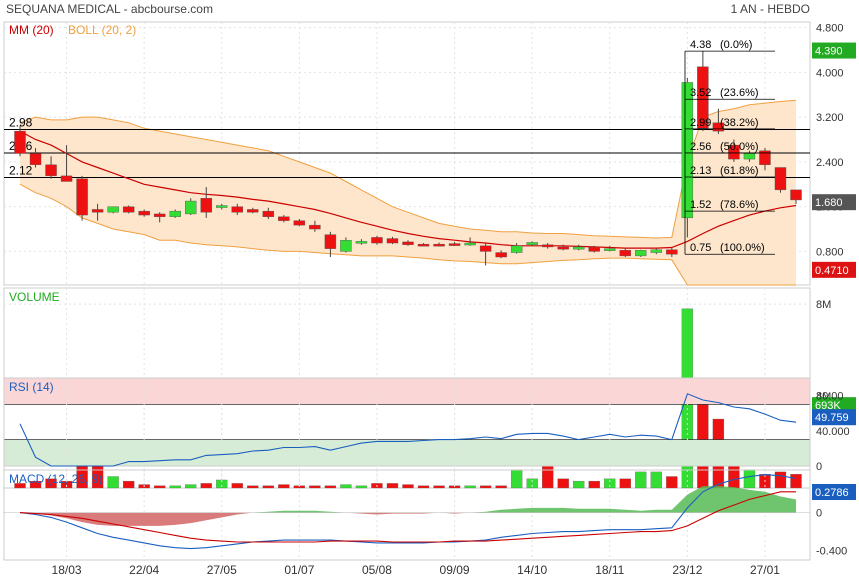  I want to click on rsi-title: RSI (14), so click(31, 387).